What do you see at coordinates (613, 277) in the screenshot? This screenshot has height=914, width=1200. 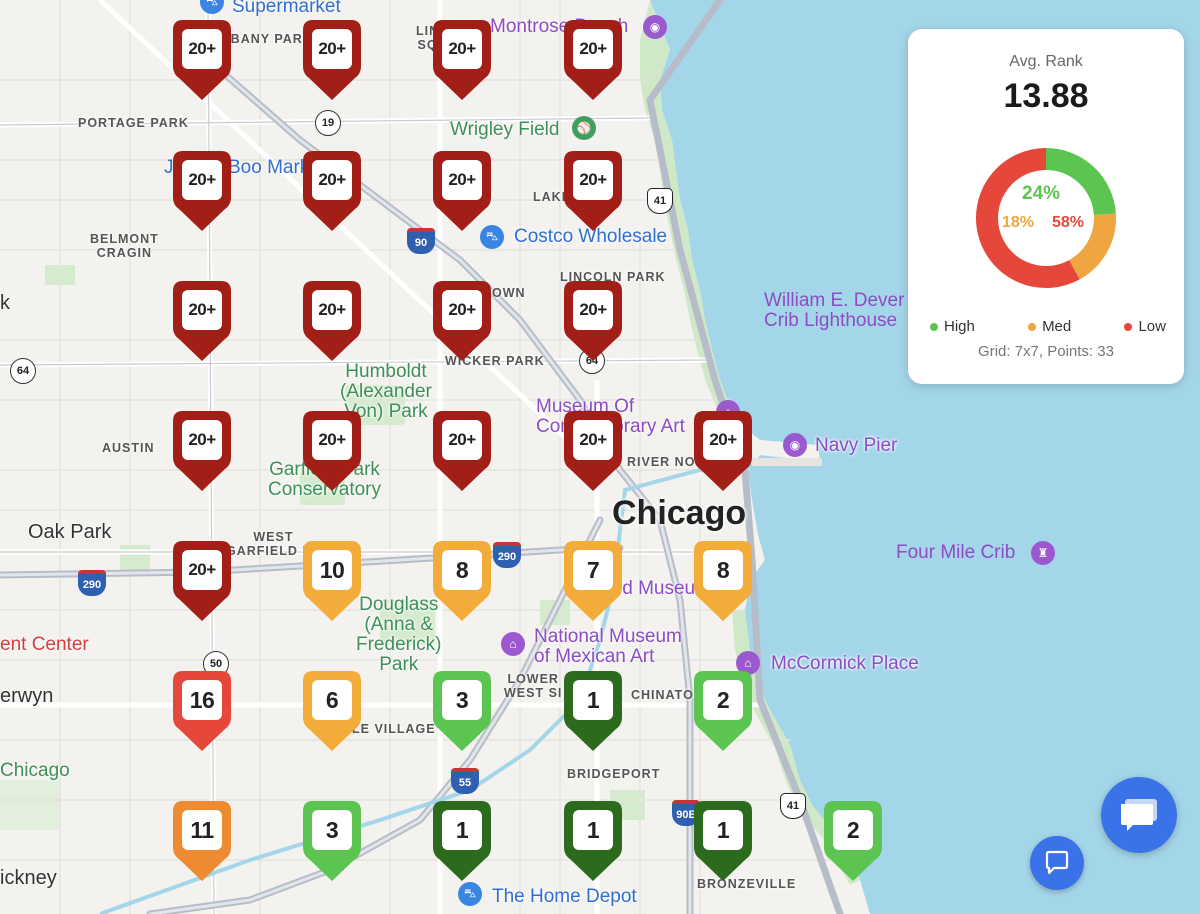 I see `neighborhood-label: LINCOLN PARK` at bounding box center [613, 277].